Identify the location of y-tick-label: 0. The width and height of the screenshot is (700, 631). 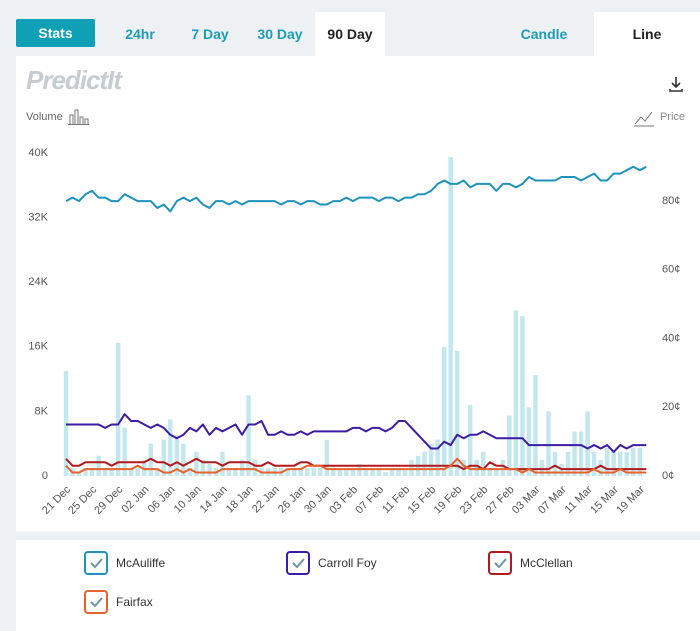
(45, 476).